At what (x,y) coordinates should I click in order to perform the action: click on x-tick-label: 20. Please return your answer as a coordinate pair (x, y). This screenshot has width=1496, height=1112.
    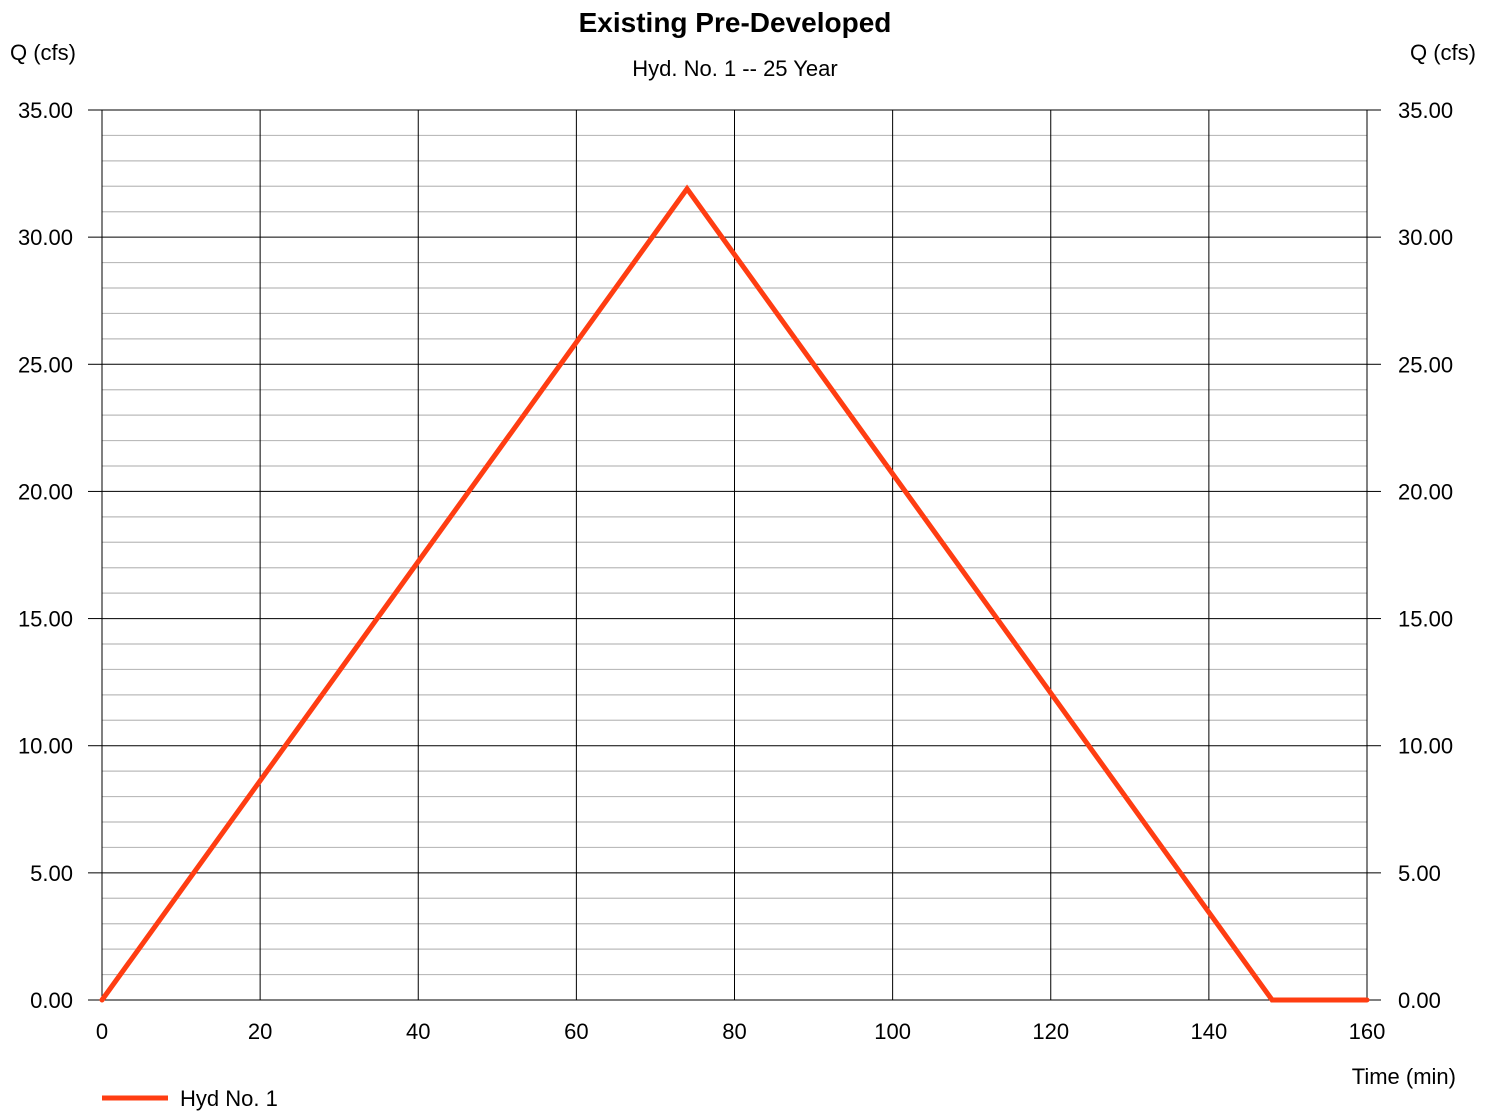
    Looking at the image, I should click on (260, 1031).